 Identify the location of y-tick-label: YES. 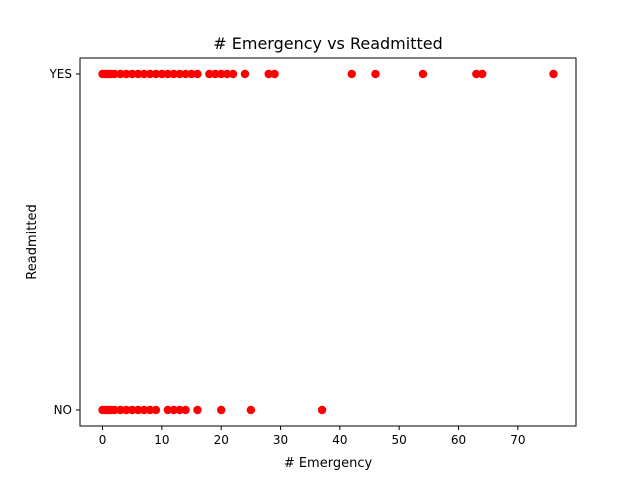
(60, 74).